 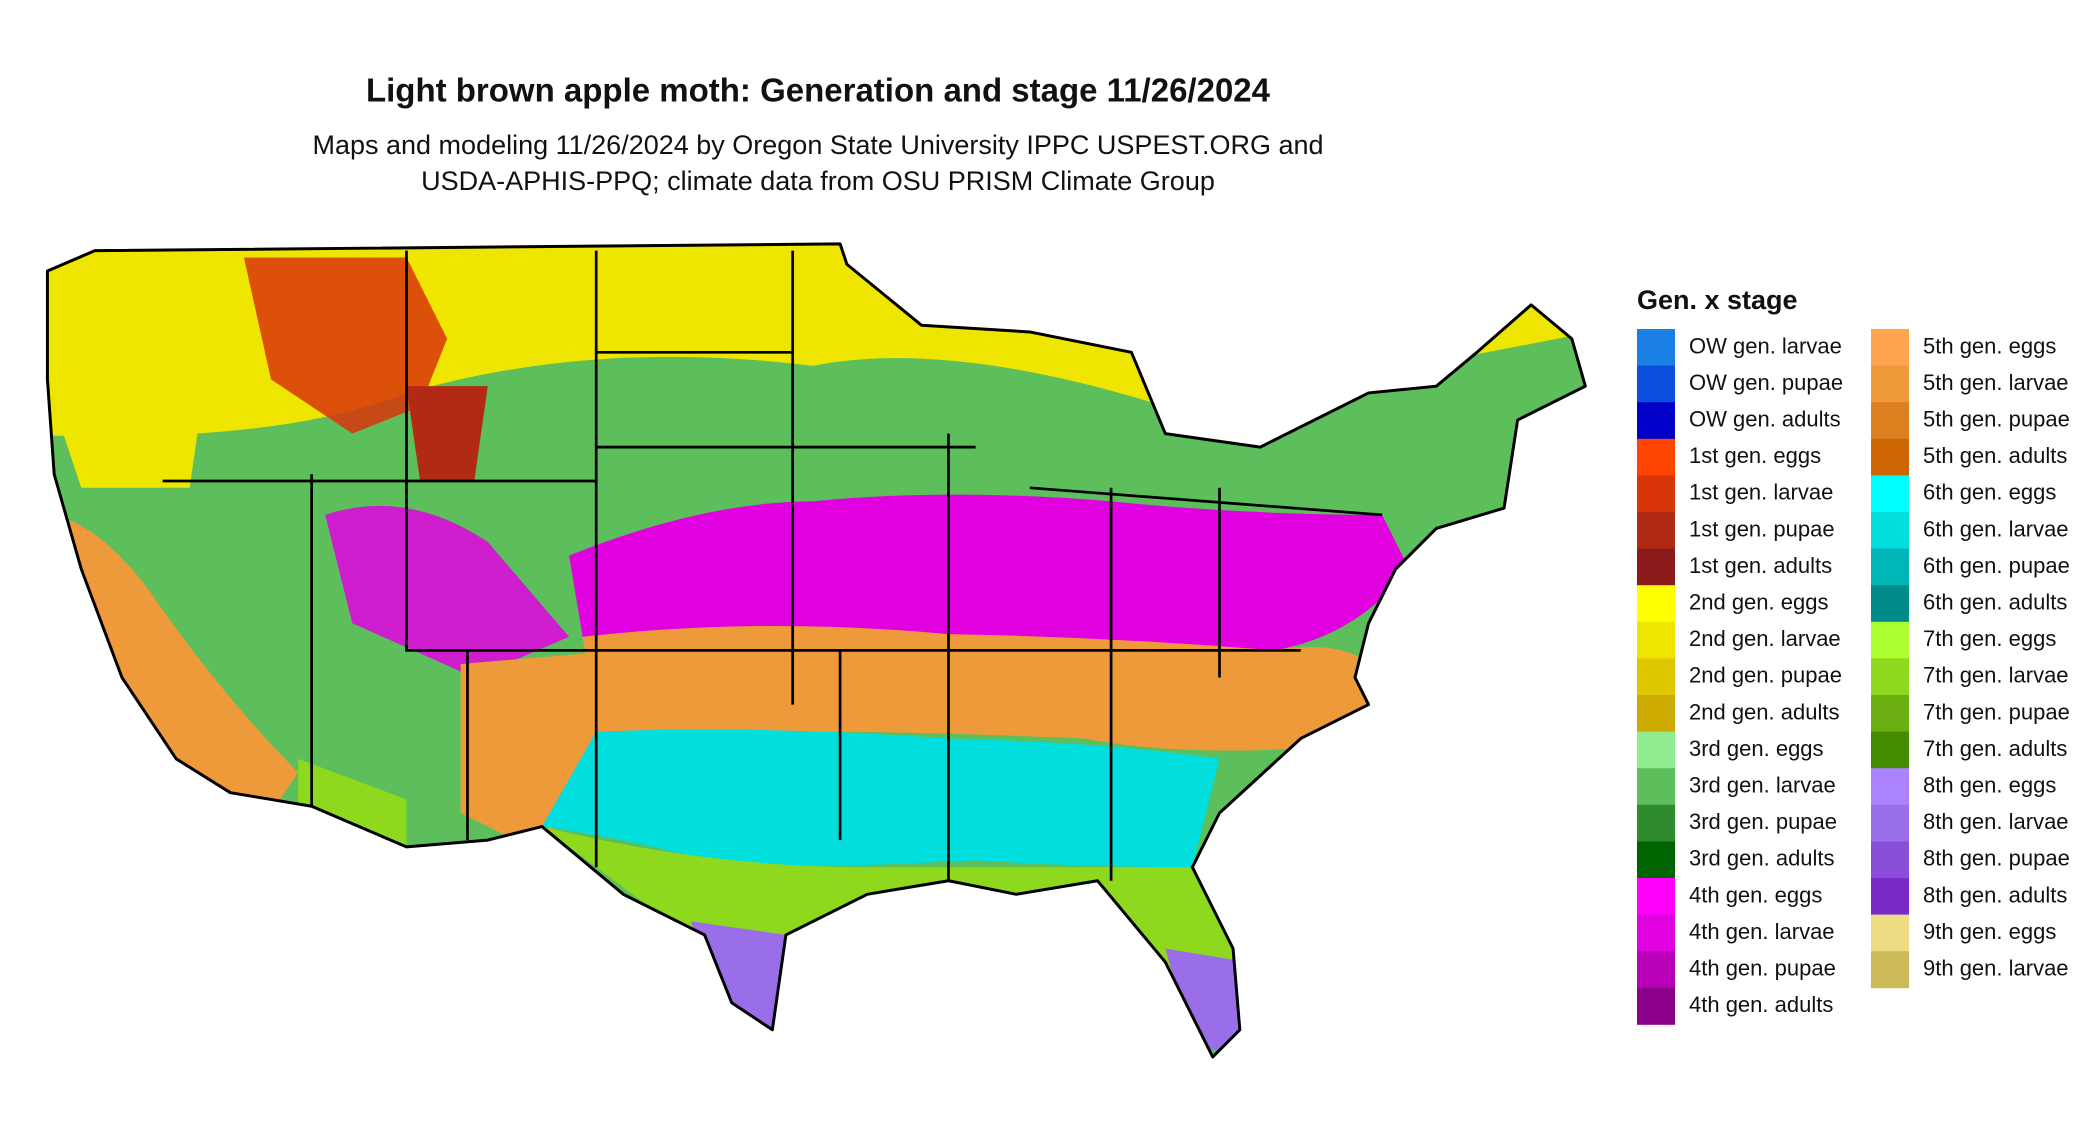 What do you see at coordinates (1758, 602) in the screenshot?
I see `legend-label: 2nd gen. eggs` at bounding box center [1758, 602].